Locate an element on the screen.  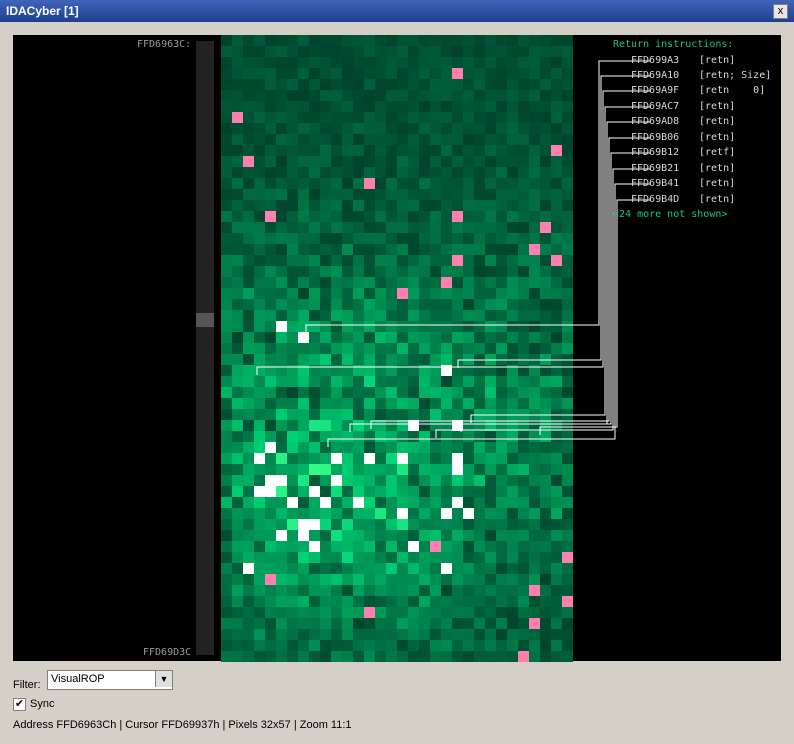
title-bar: IDACyber [1] x is located at coordinates (397, 11).